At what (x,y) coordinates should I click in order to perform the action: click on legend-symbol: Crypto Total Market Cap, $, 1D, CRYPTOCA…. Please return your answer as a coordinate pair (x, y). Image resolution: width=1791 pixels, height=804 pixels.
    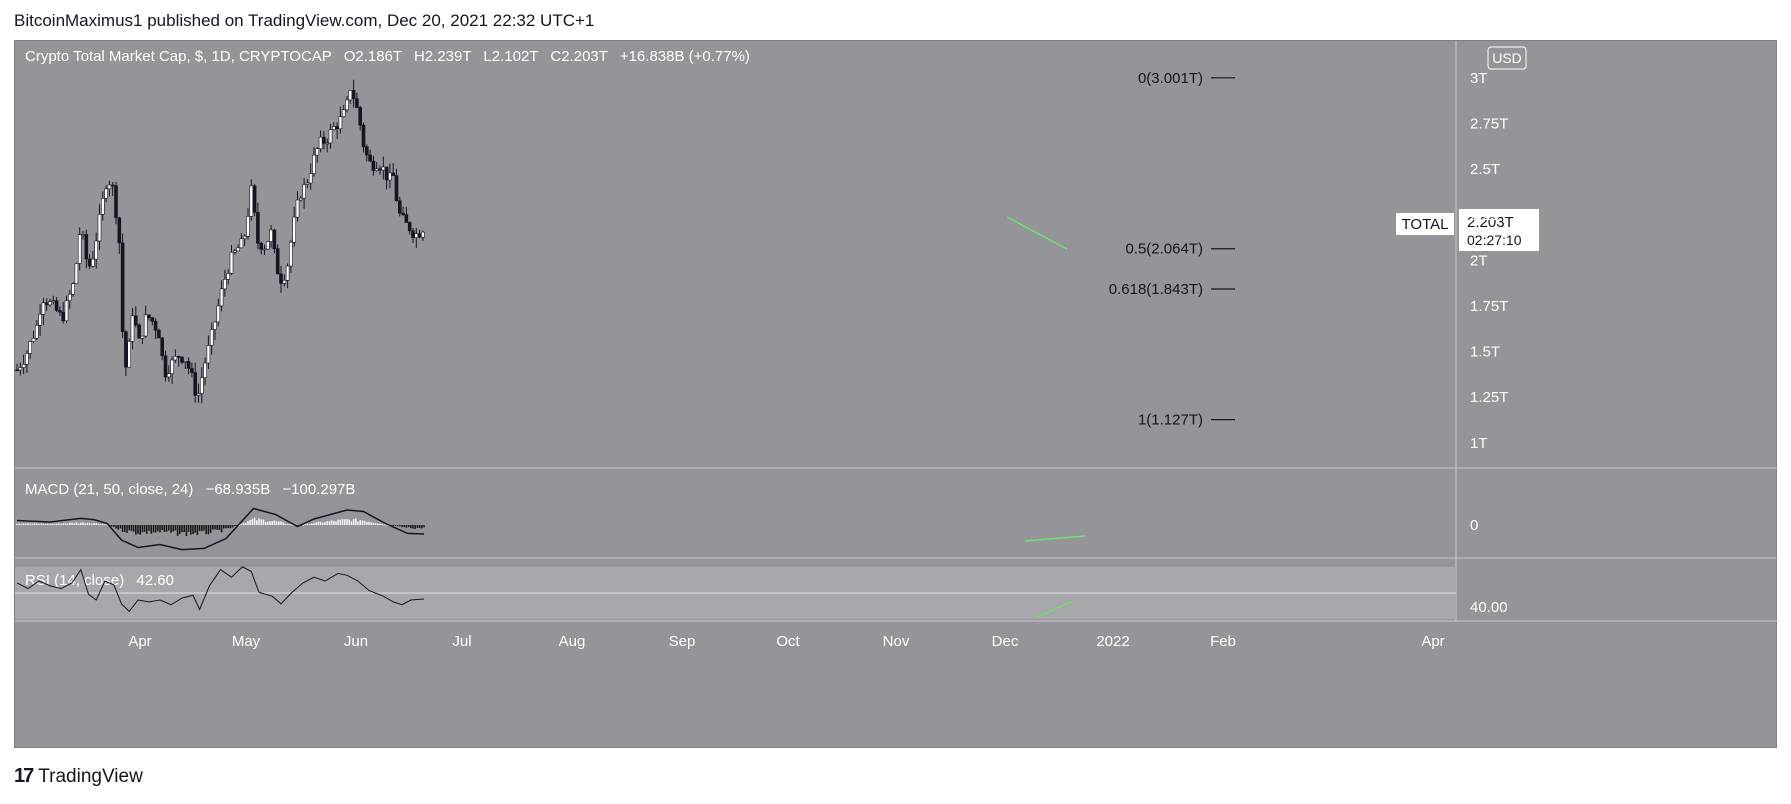
    Looking at the image, I should click on (178, 56).